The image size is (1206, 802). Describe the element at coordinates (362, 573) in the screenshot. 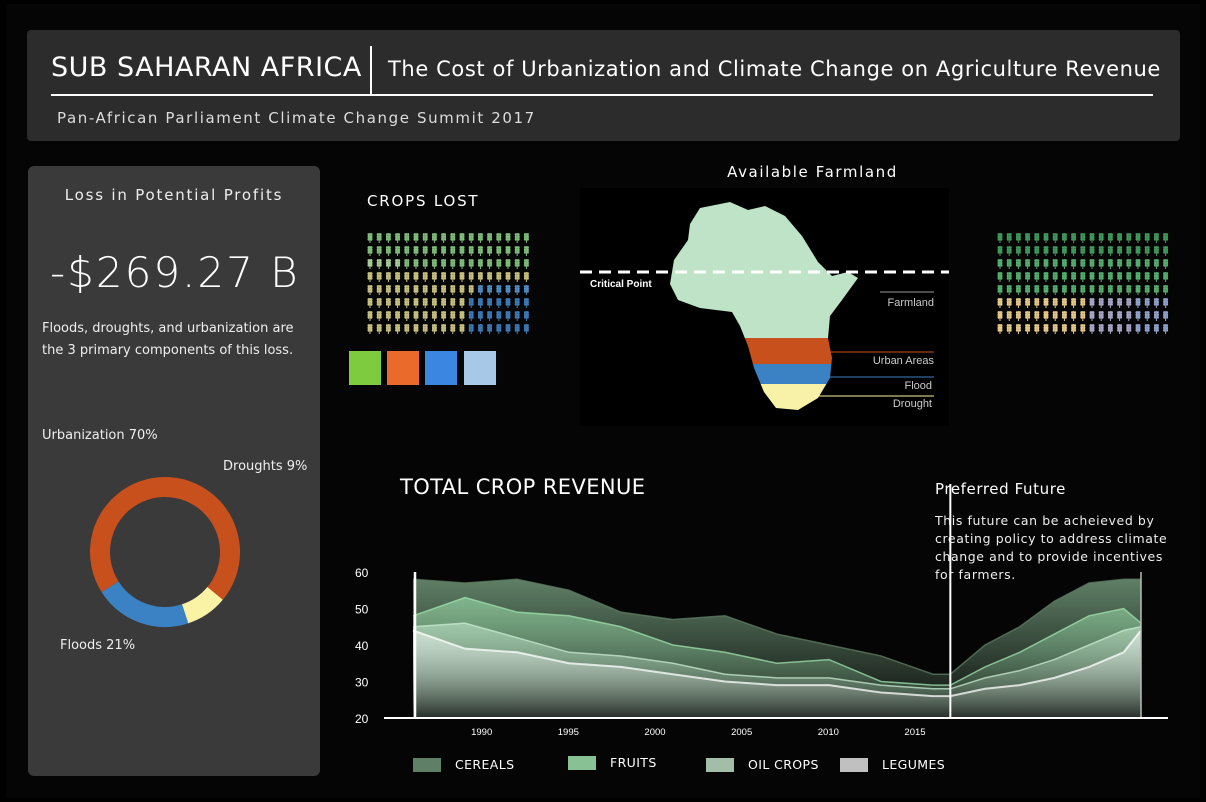

I see `y-tick-label: 60` at that location.